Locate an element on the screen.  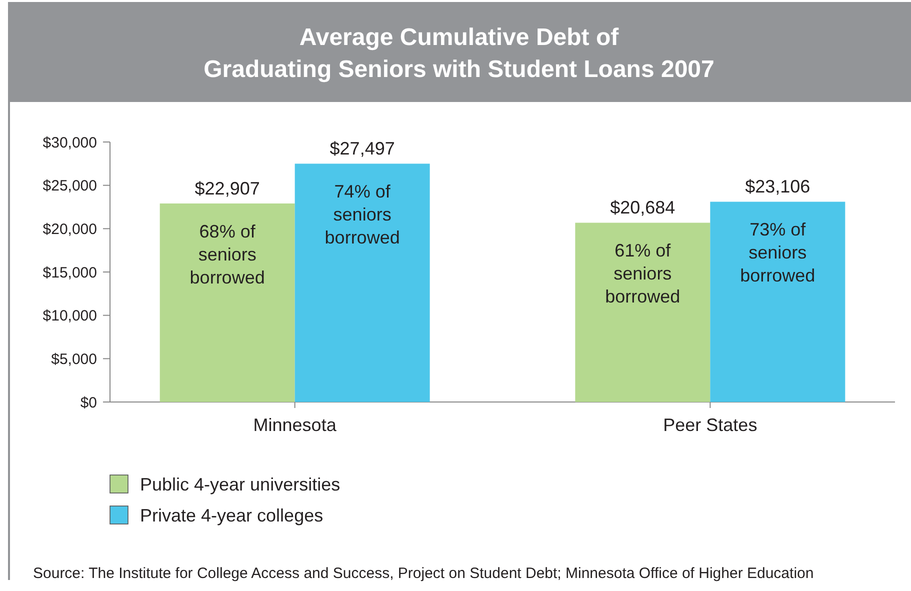
annotation: 73% of seniors borrowed is located at coordinates (778, 253).